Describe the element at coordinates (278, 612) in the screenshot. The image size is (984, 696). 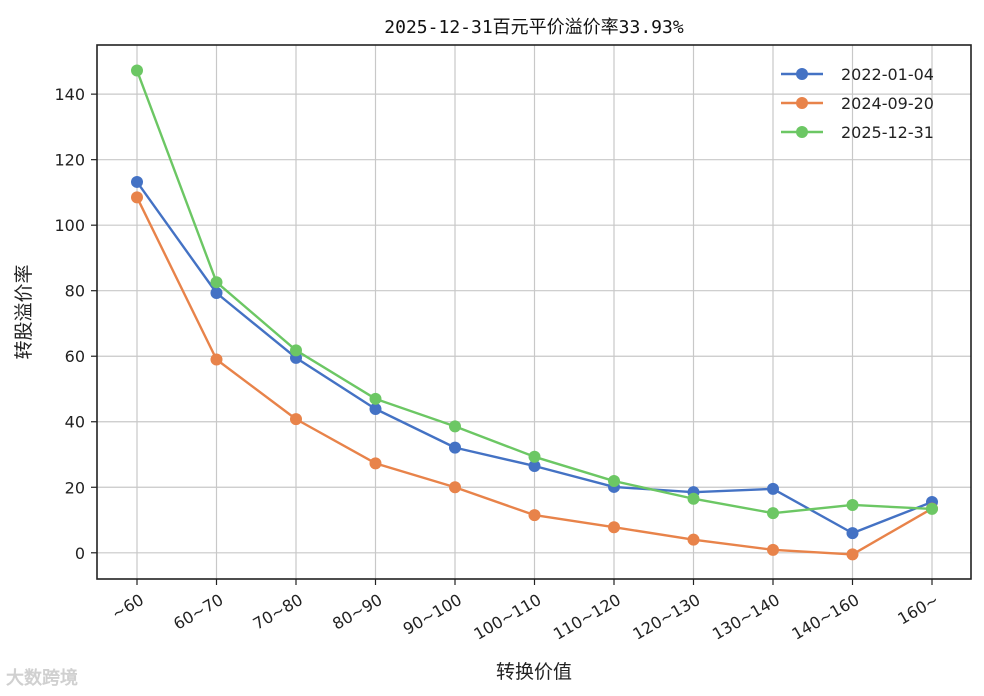
I see `x-tick-label: 70~80` at that location.